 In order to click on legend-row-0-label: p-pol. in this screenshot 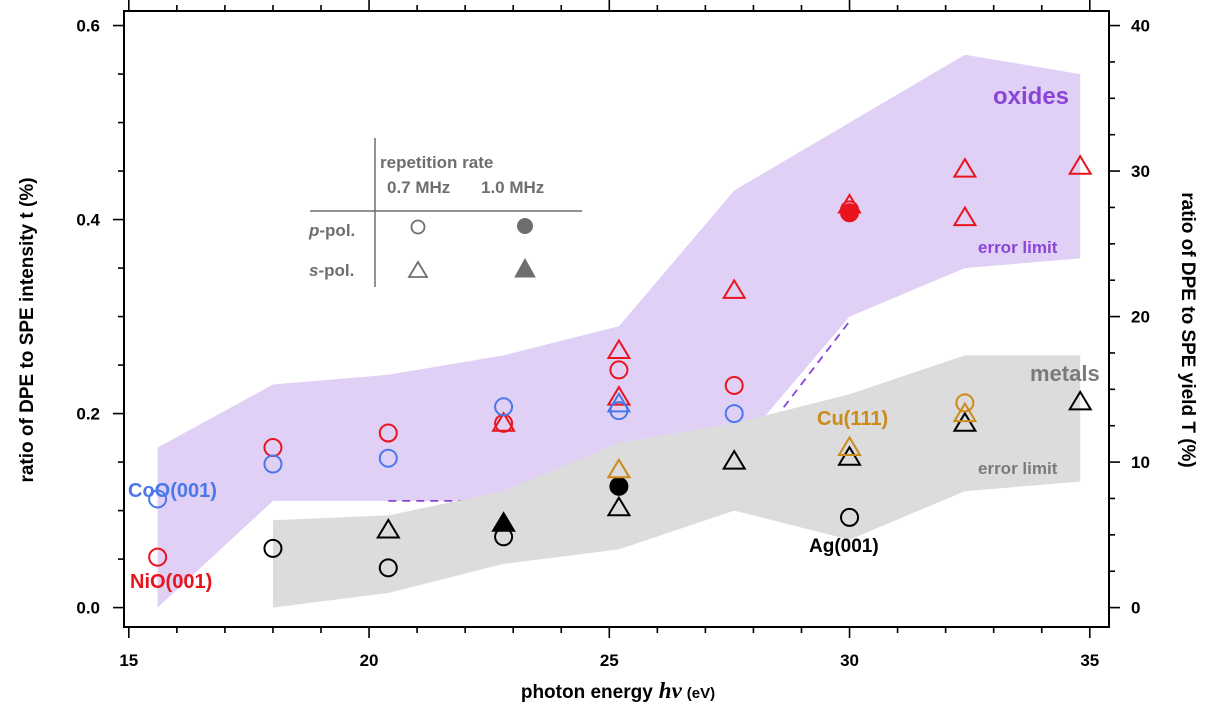, I will do `click(331, 230)`.